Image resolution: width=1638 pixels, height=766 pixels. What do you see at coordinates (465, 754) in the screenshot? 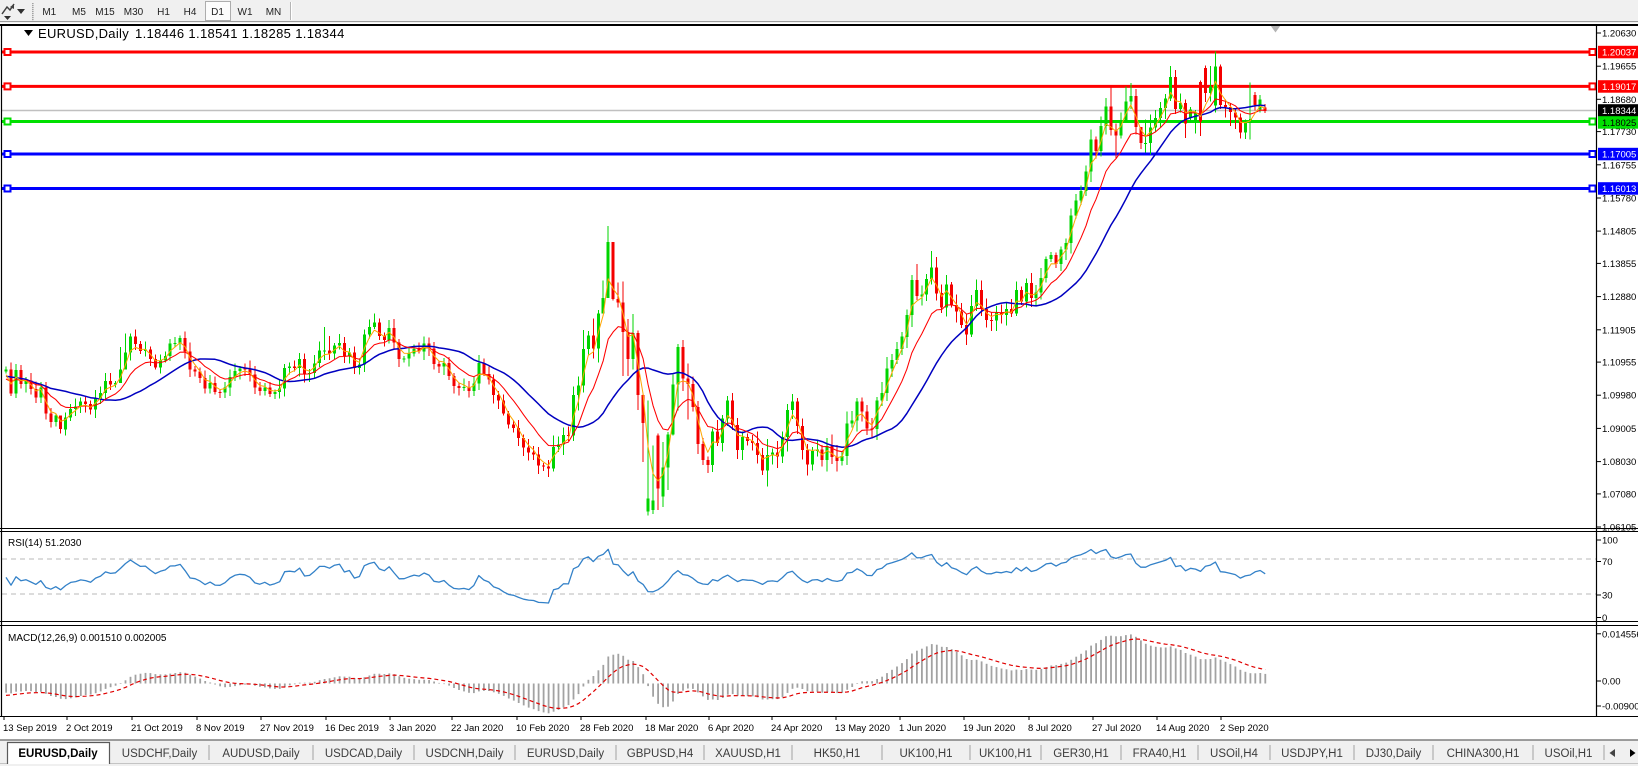
I see `svg-text: USDCNH,Daily` at bounding box center [465, 754].